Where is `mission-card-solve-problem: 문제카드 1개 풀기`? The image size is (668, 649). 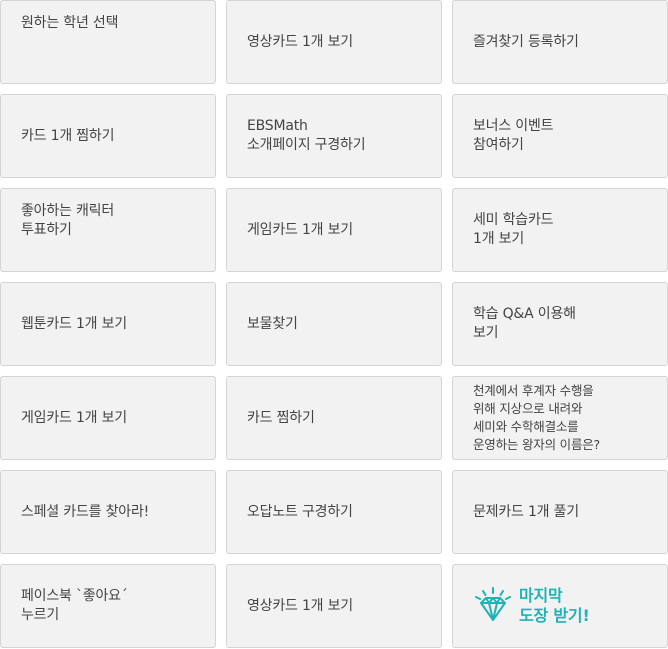
mission-card-solve-problem: 문제카드 1개 풀기 is located at coordinates (560, 512).